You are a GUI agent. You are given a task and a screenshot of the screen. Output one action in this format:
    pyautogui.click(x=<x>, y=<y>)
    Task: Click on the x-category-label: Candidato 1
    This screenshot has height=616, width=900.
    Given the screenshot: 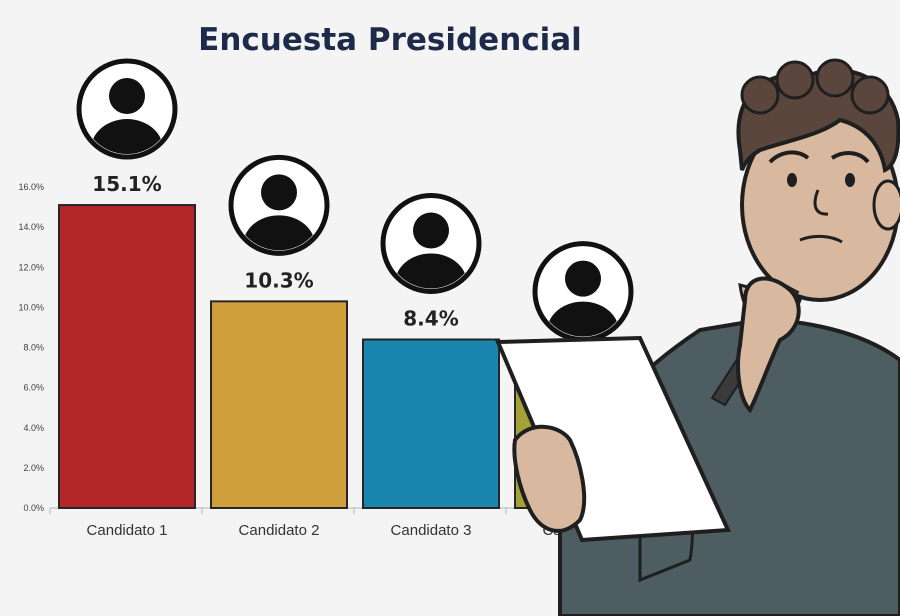 What is the action you would take?
    pyautogui.click(x=127, y=530)
    